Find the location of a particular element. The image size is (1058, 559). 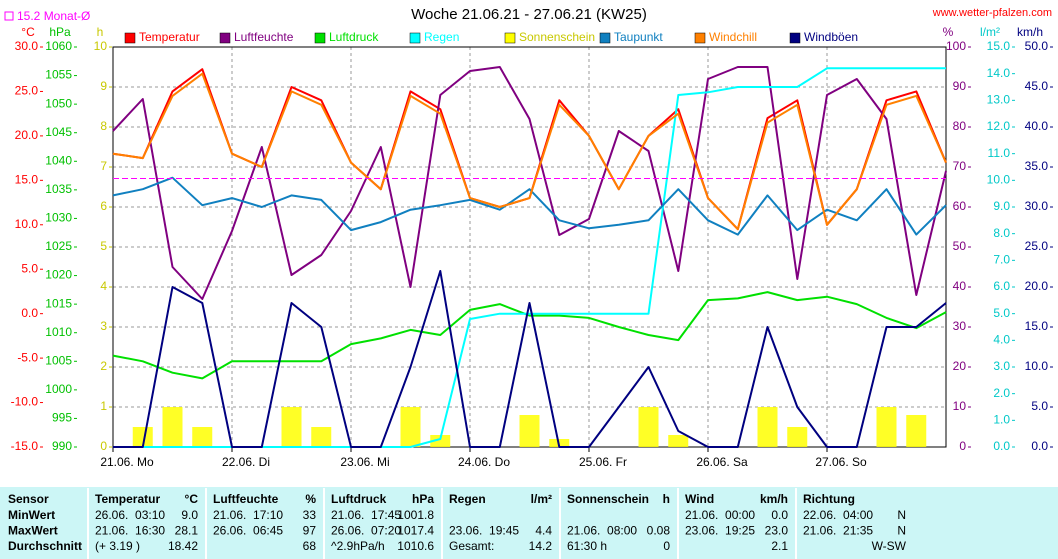

table-cell: 23.06. 19:45 is located at coordinates (484, 531).